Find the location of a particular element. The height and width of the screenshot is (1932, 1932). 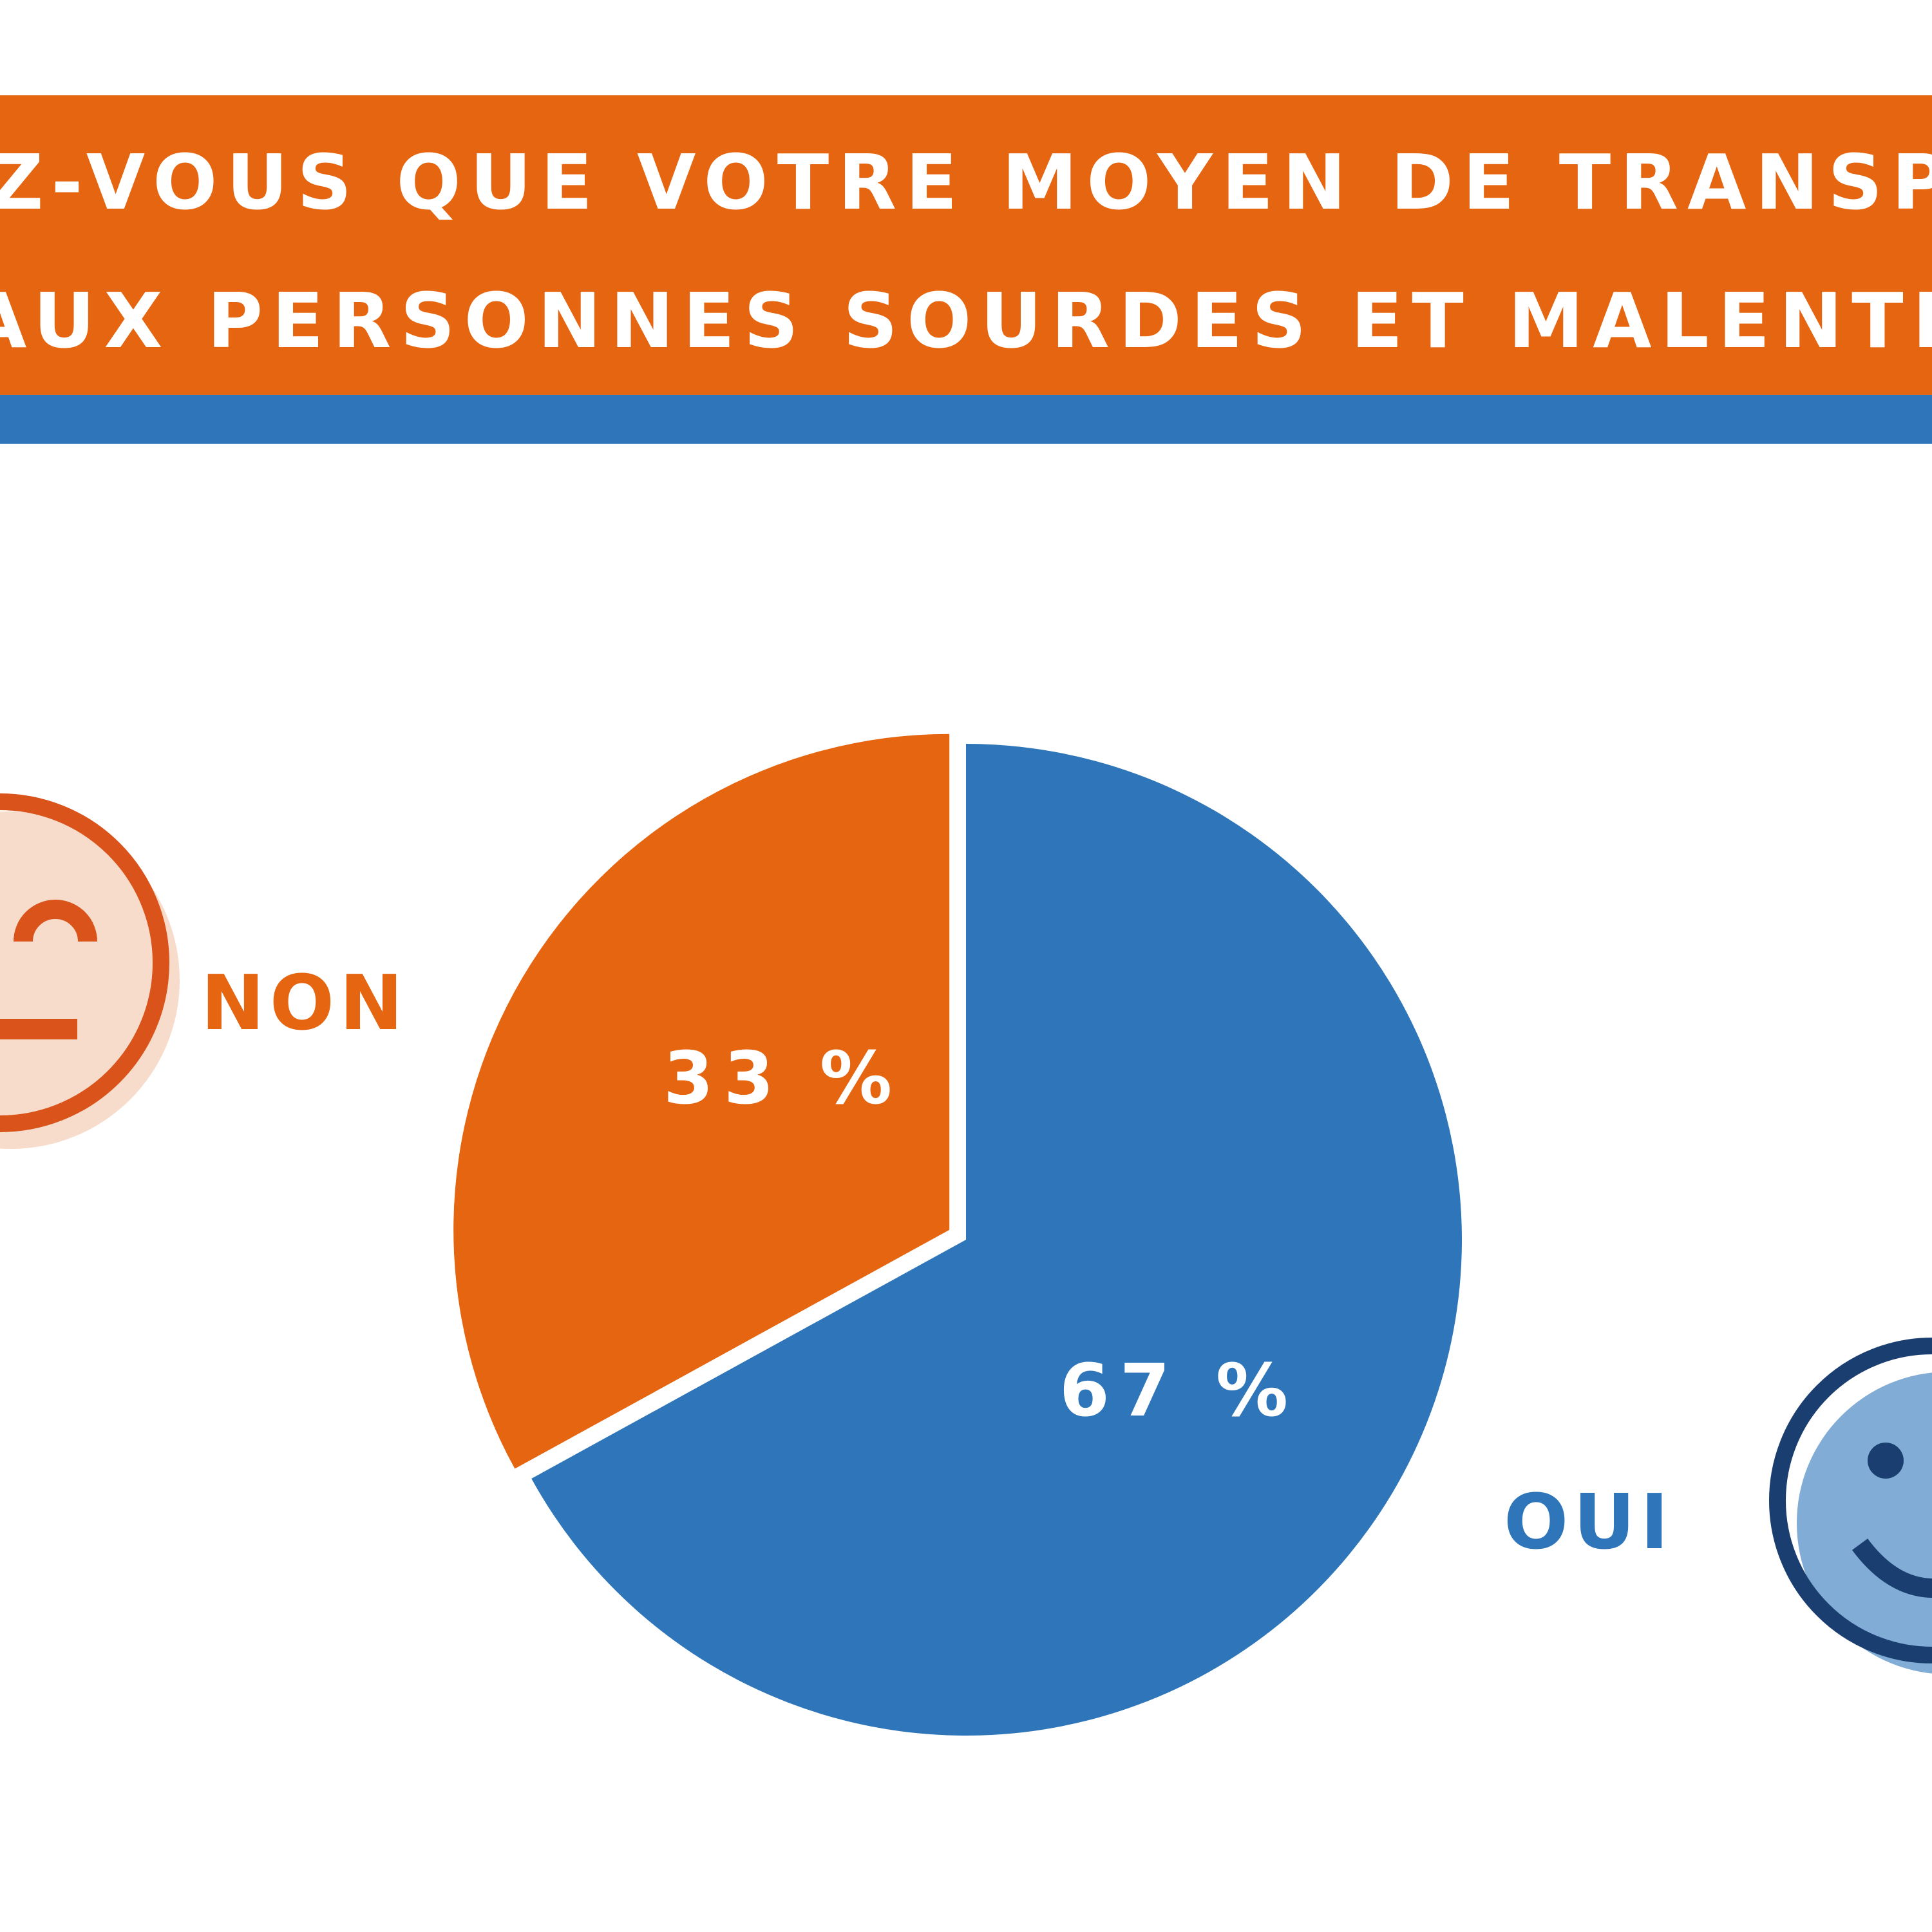

legend-label-non: NON is located at coordinates (304, 1003).